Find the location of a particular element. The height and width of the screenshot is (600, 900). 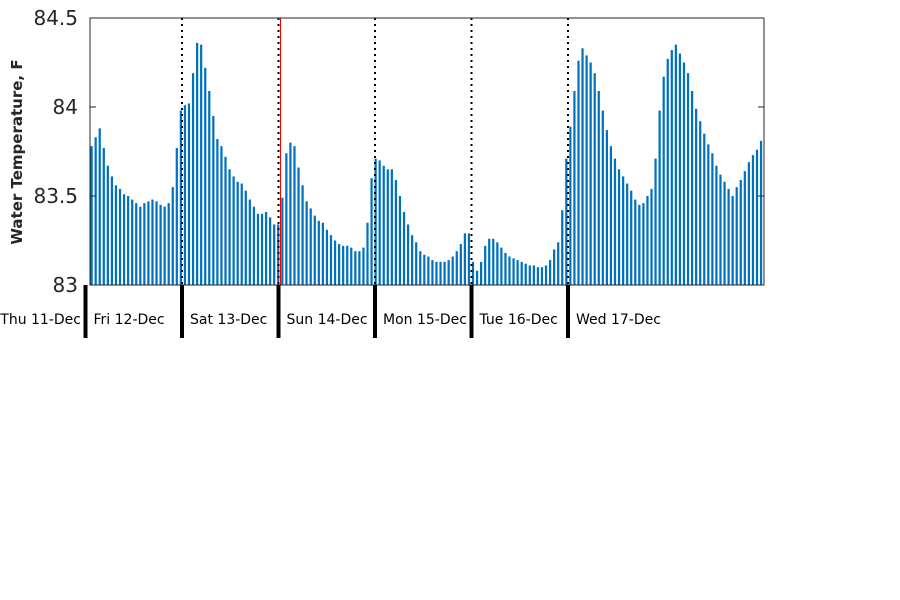

day-label: Thu 11-Dec is located at coordinates (40, 320).